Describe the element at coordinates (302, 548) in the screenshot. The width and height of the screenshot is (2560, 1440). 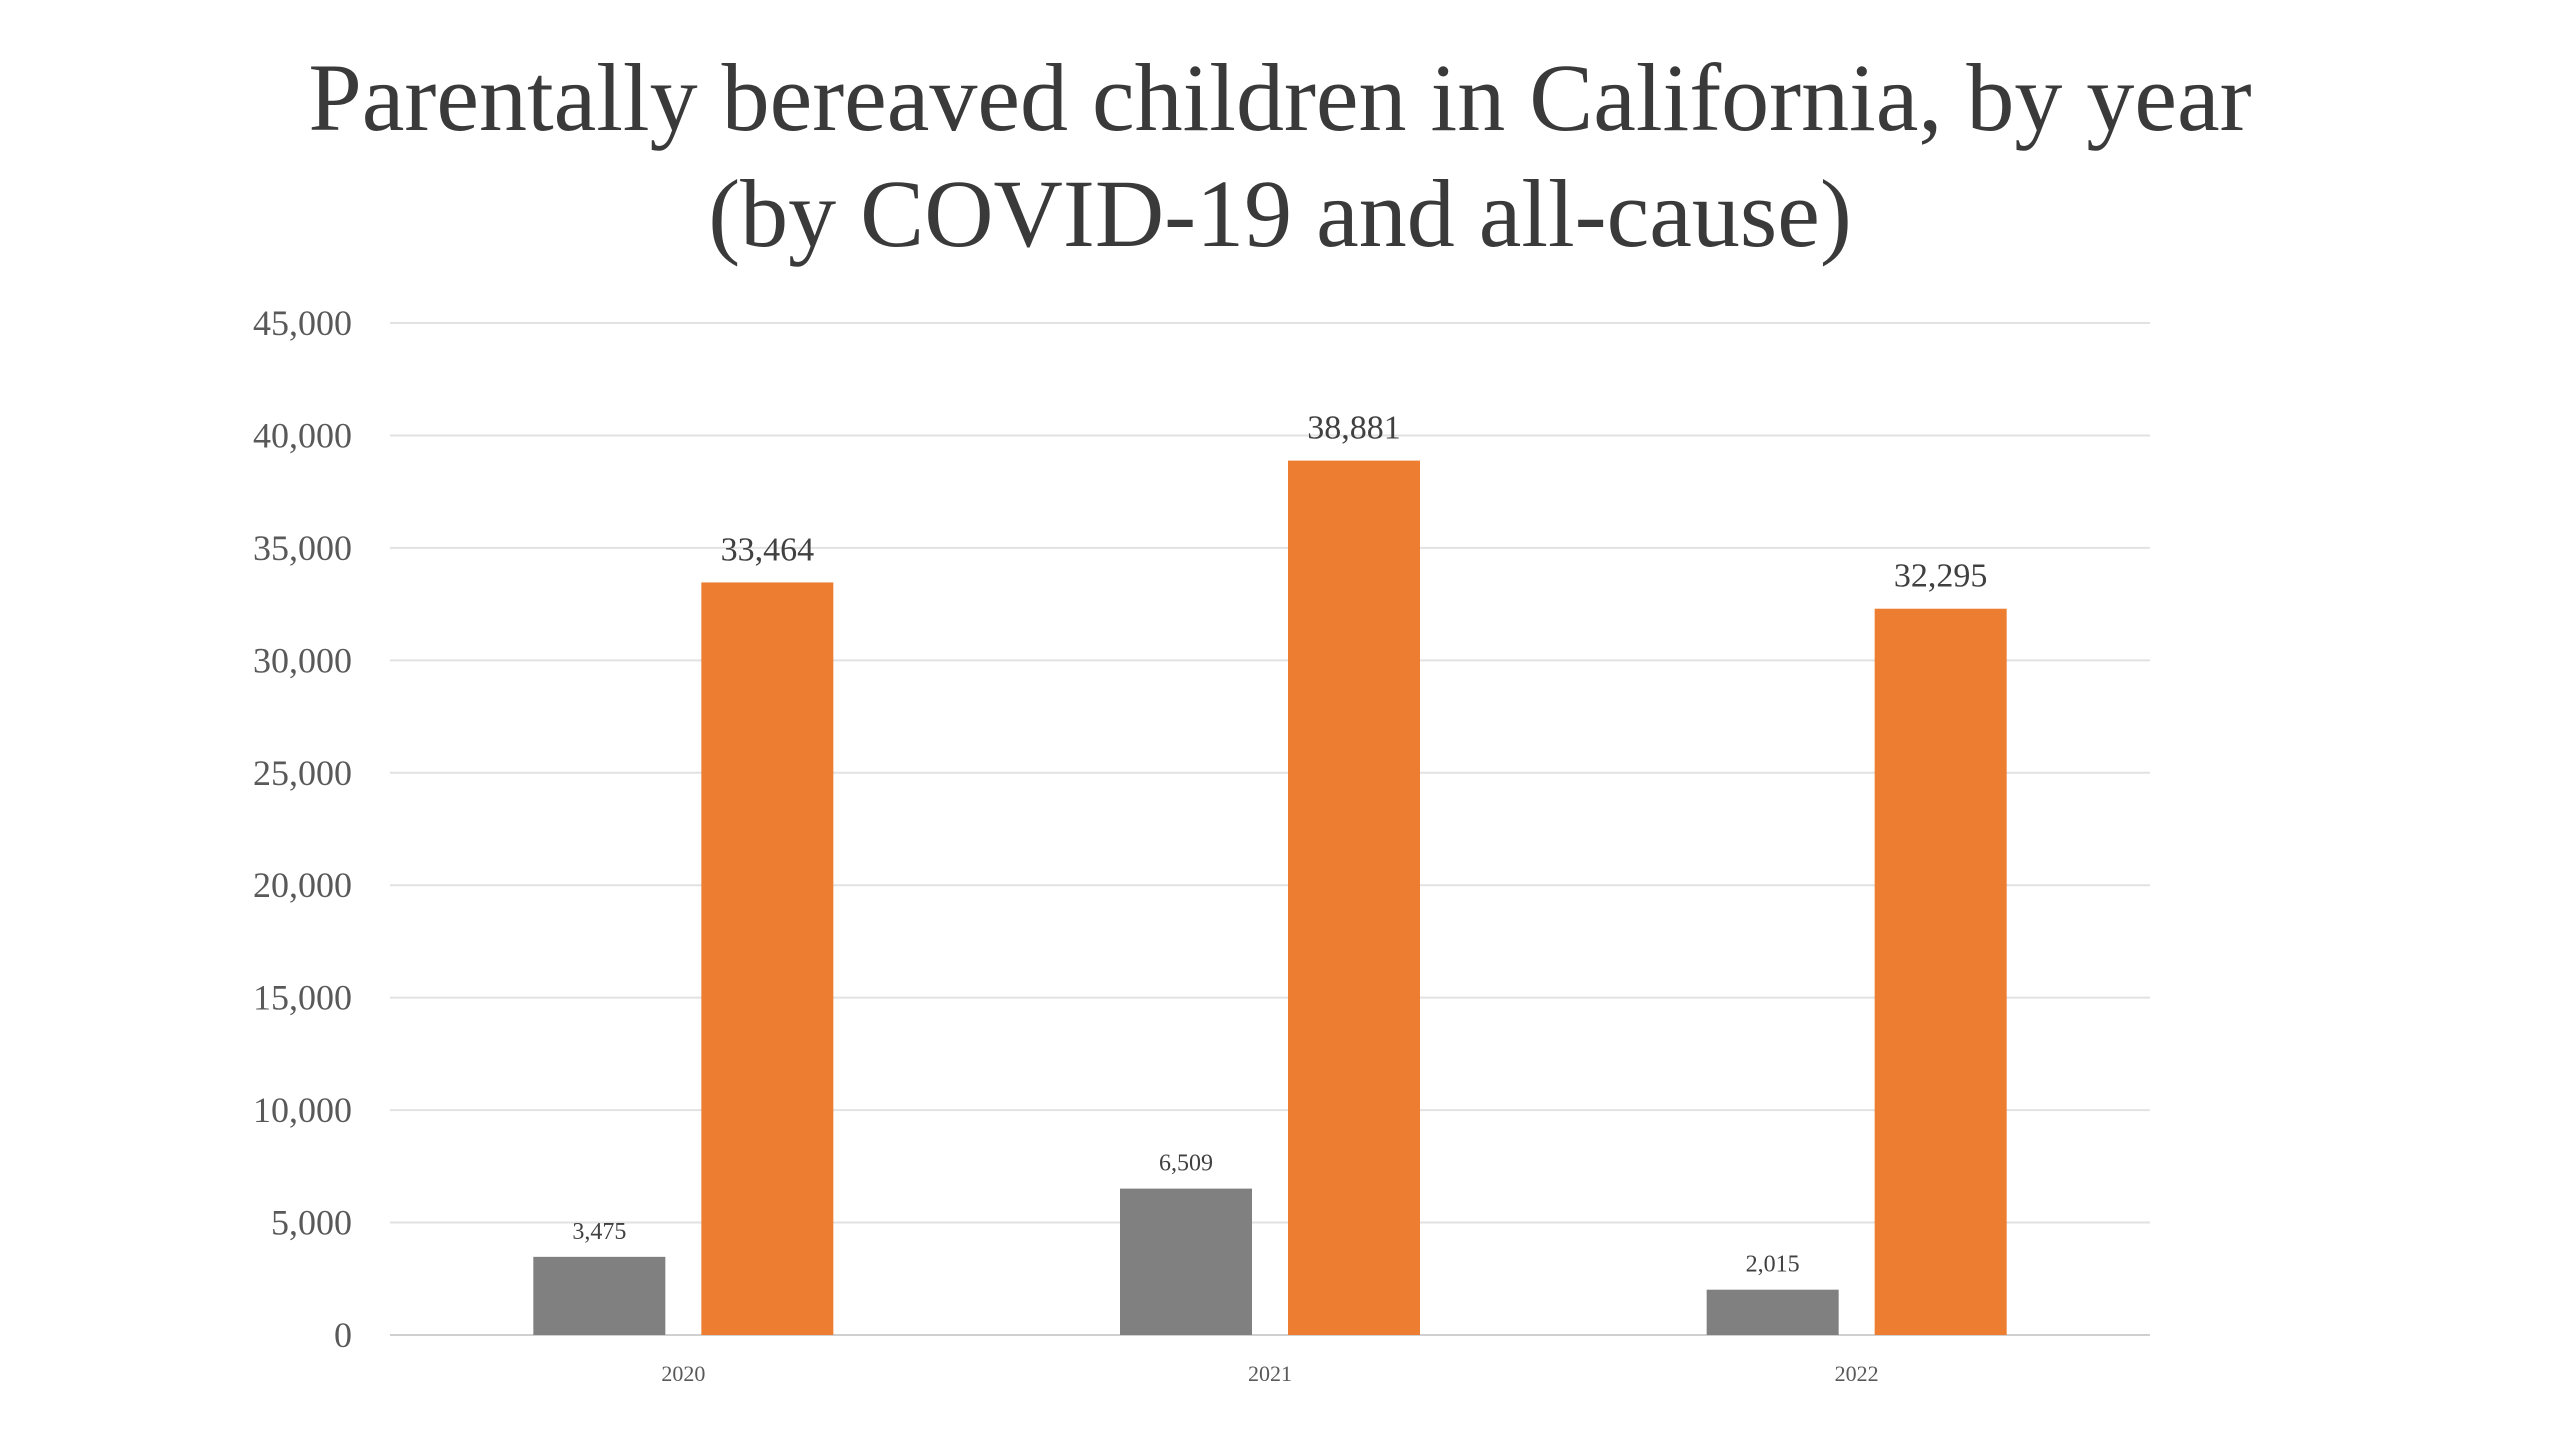
I see `y-tick-label: 35,000` at that location.